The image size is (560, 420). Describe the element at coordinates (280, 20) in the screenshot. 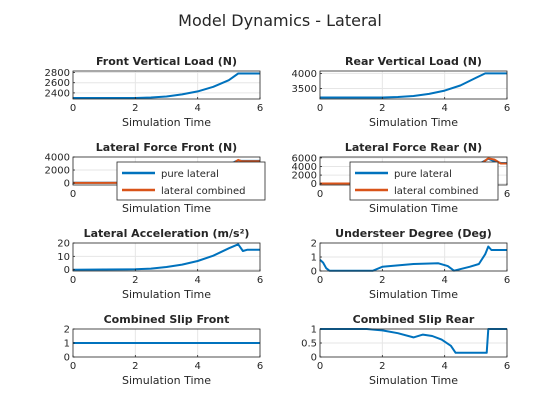

I see `figure-title: Model Dynamics - Lateral` at that location.